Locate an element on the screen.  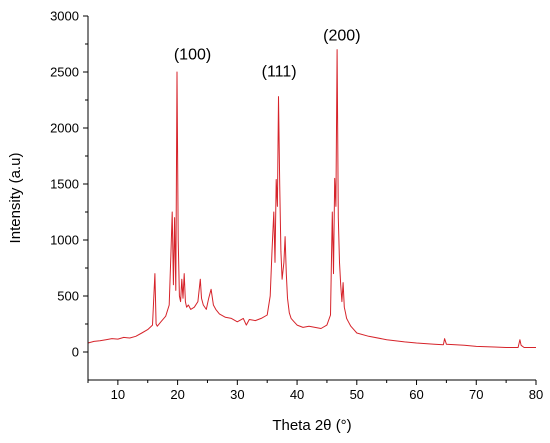
x-tick-label-4: 50 is located at coordinates (357, 394).